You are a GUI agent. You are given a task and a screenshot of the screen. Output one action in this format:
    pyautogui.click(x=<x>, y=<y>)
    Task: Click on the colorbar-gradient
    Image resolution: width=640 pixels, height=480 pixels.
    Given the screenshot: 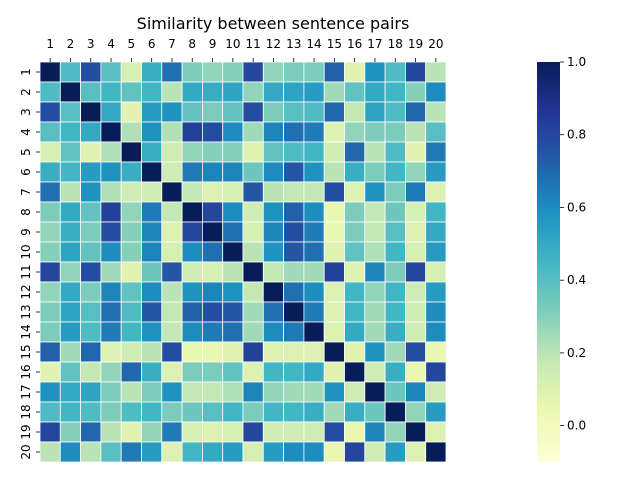 What is the action you would take?
    pyautogui.click(x=548, y=262)
    